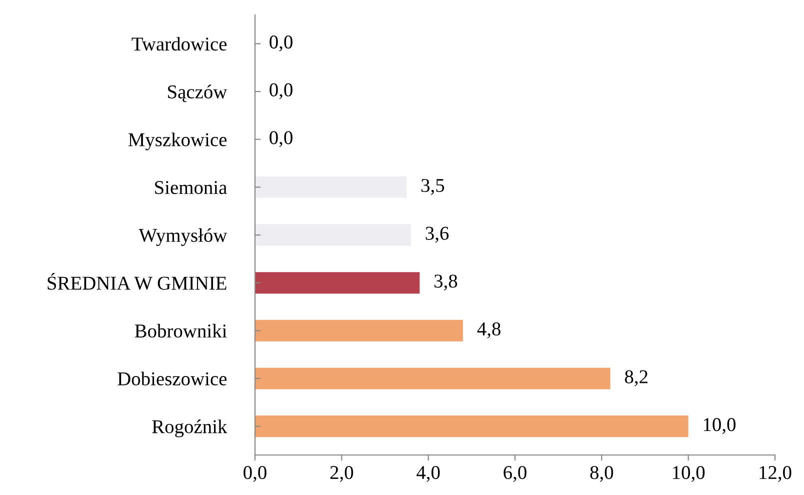 This screenshot has height=495, width=804. What do you see at coordinates (602, 474) in the screenshot?
I see `x-tick-label: 8,0` at bounding box center [602, 474].